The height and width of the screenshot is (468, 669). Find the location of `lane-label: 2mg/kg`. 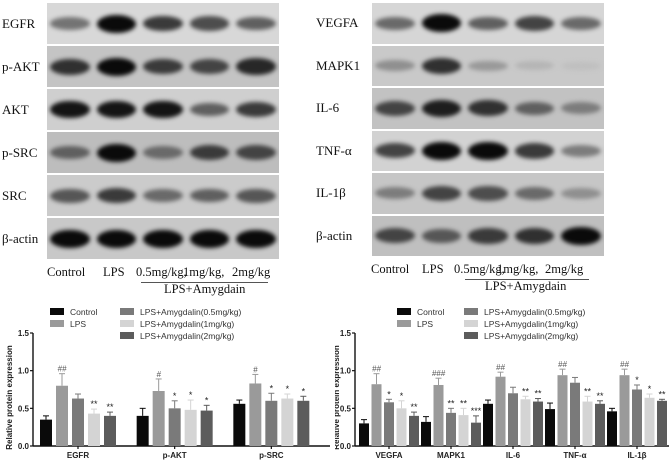

lane-label: 2mg/kg is located at coordinates (251, 272).